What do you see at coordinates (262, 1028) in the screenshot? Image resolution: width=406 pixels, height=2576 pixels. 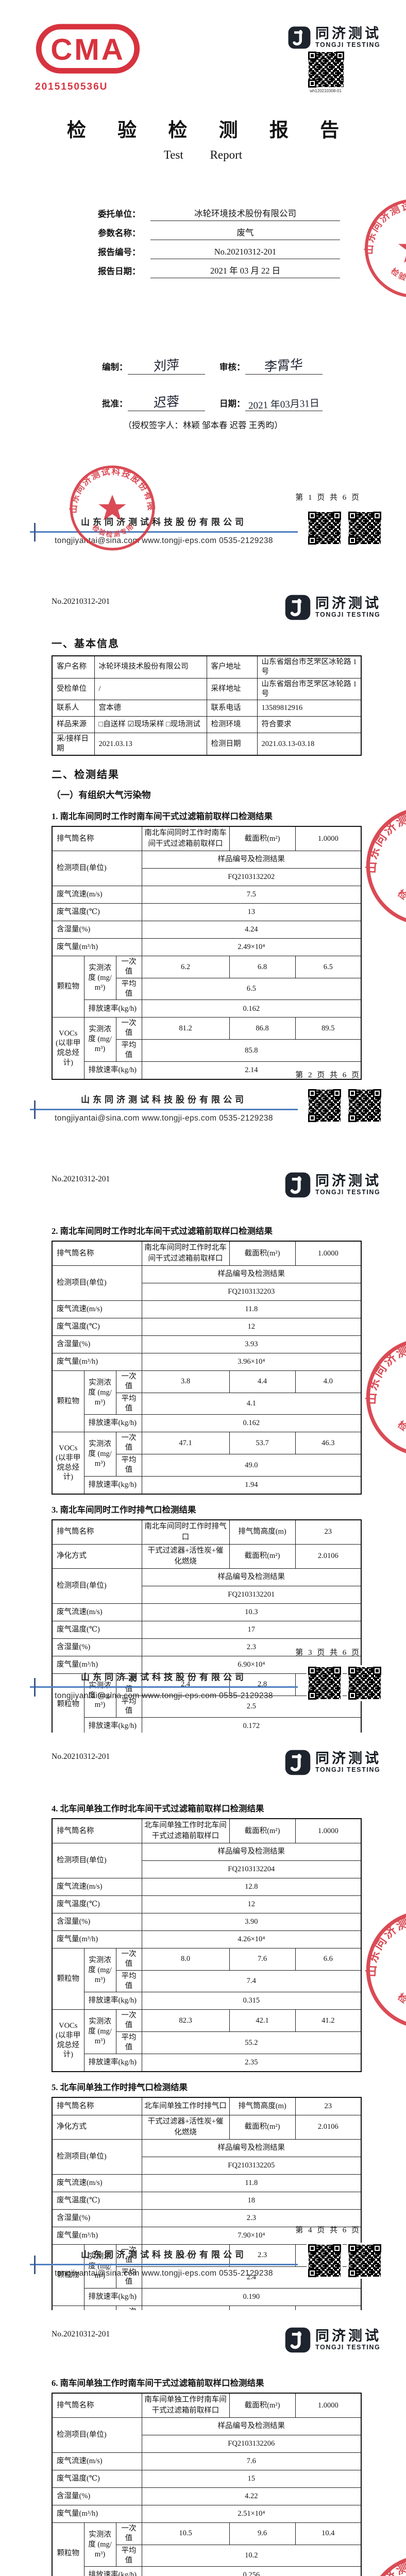 I see `measurement-value: 86.8` at bounding box center [262, 1028].